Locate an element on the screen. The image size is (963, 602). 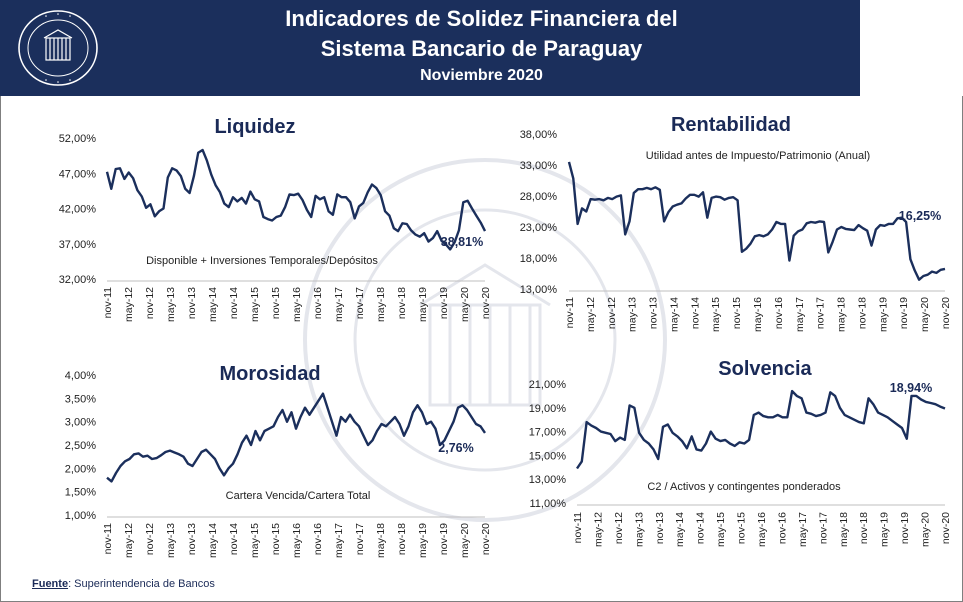
y-tick-label: 37,00% is located at coordinates (78, 245).